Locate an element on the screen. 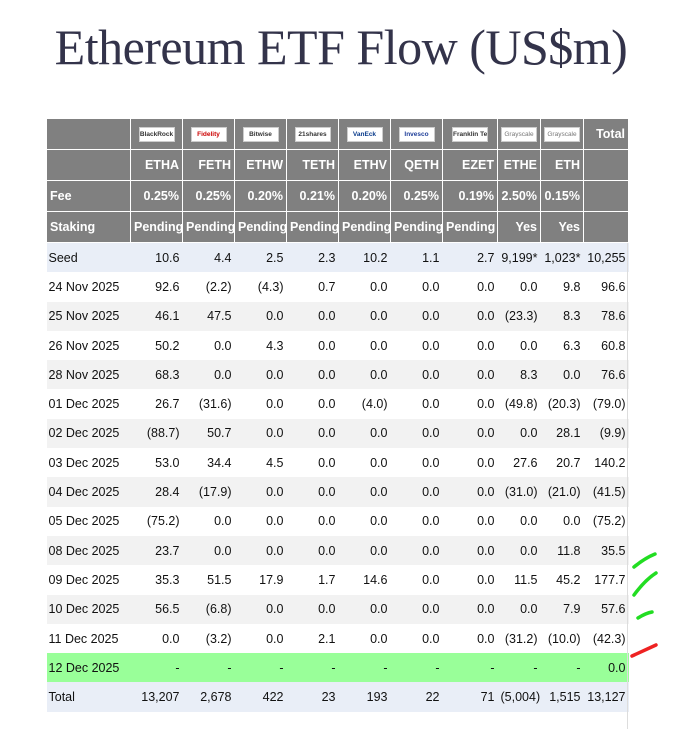  flow-cell: 51.5 is located at coordinates (219, 579).